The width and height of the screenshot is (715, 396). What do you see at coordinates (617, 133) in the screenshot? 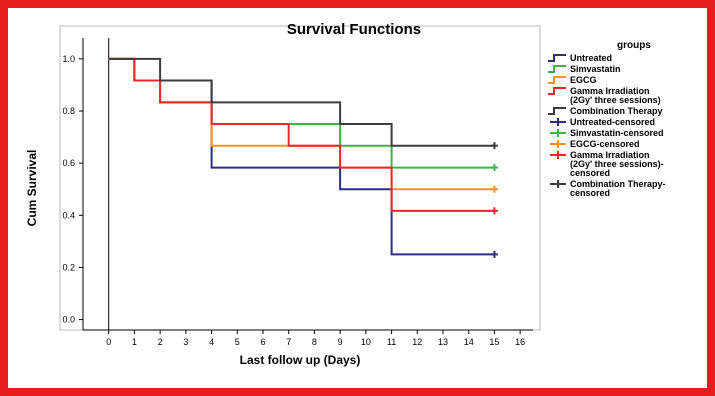
I see `legend-label: Simvastatin-censored` at bounding box center [617, 133].